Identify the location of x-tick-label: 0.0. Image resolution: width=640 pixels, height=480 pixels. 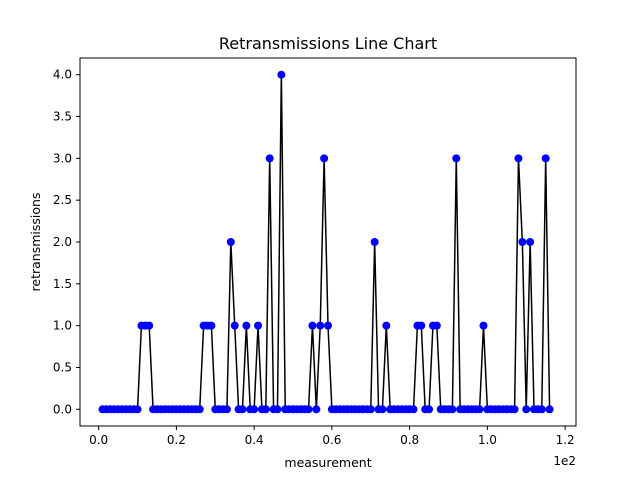
(98, 440).